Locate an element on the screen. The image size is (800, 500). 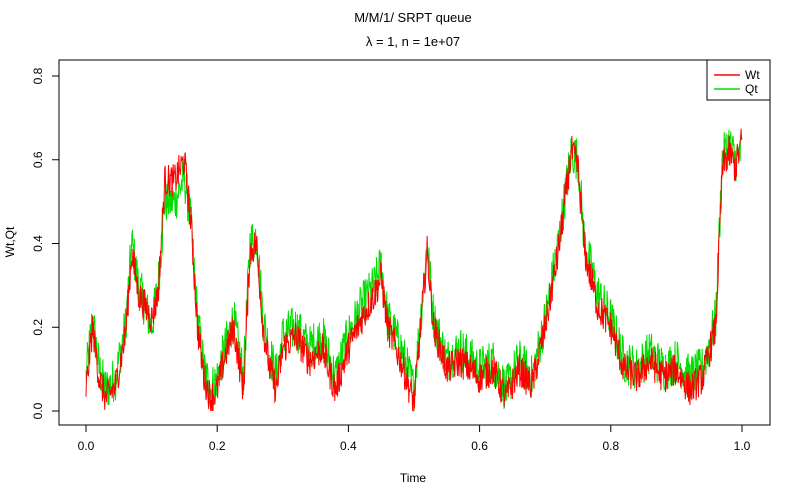
chart-title: M/M/1/ SRPT queue is located at coordinates (413, 17).